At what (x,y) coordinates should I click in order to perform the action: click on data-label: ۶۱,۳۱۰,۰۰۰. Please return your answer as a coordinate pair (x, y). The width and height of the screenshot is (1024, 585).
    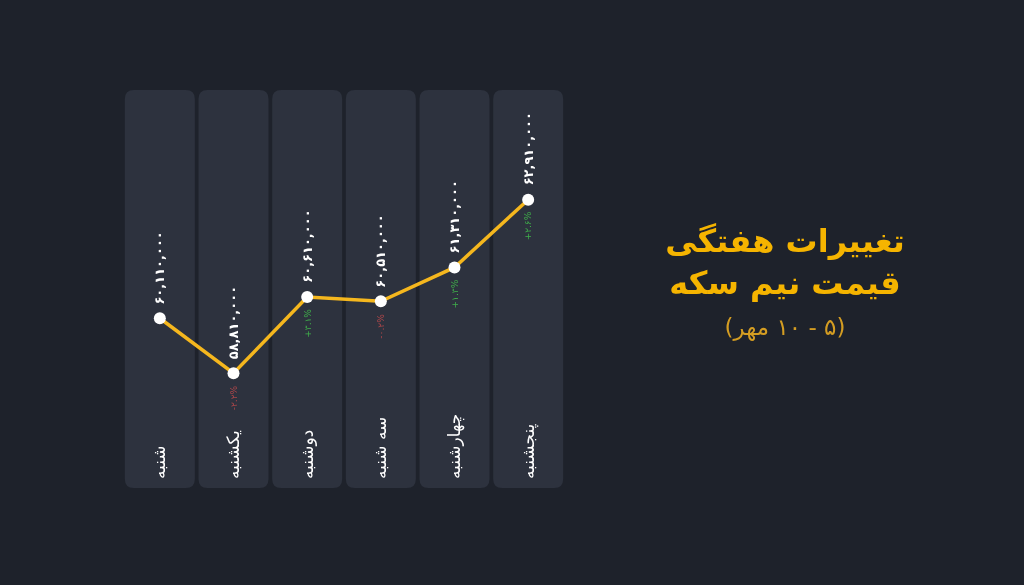
    Looking at the image, I should click on (454, 217).